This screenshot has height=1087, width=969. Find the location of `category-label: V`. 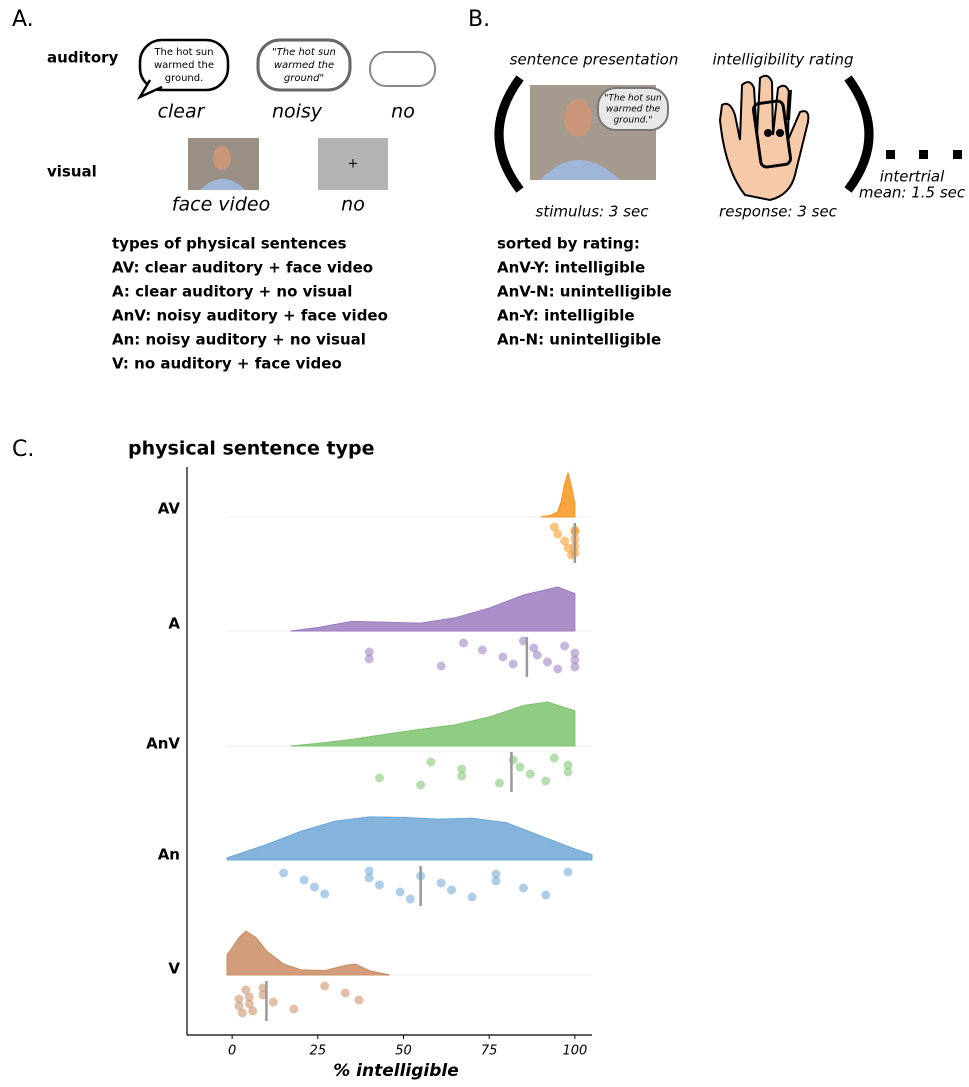

category-label: V is located at coordinates (174, 969).